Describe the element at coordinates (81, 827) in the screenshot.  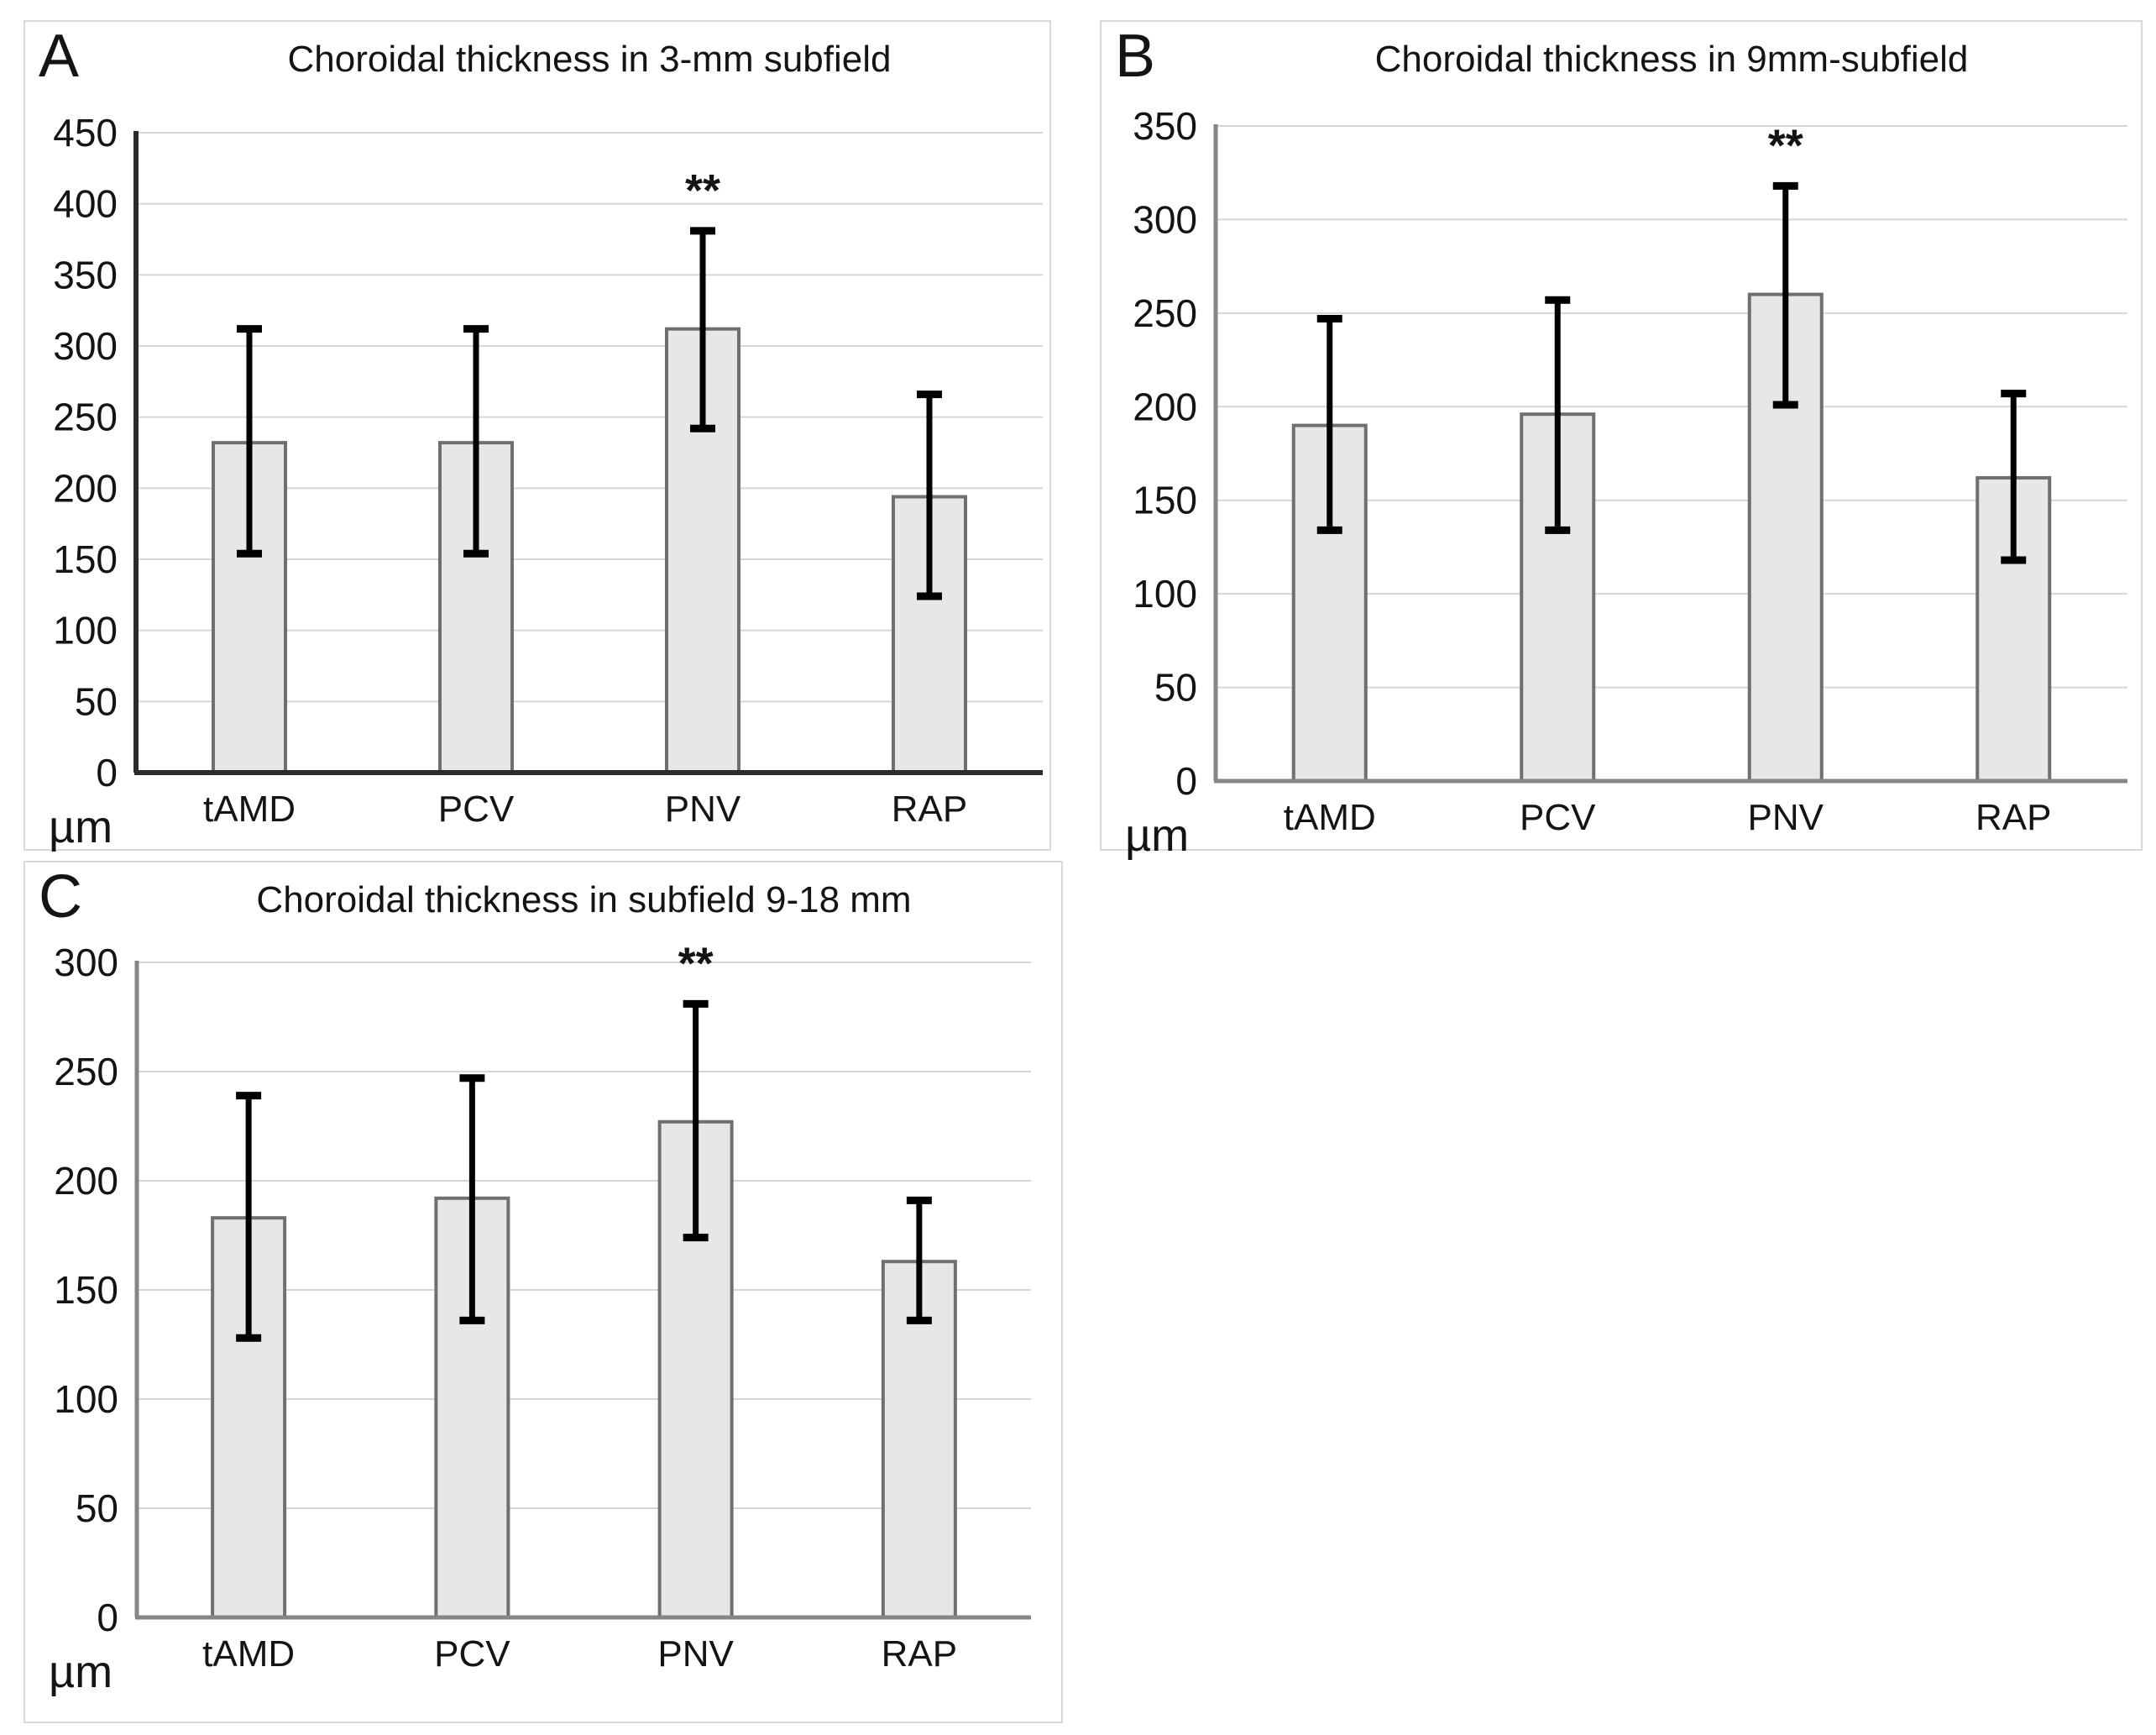
I see `y-unit-label-a: µm` at that location.